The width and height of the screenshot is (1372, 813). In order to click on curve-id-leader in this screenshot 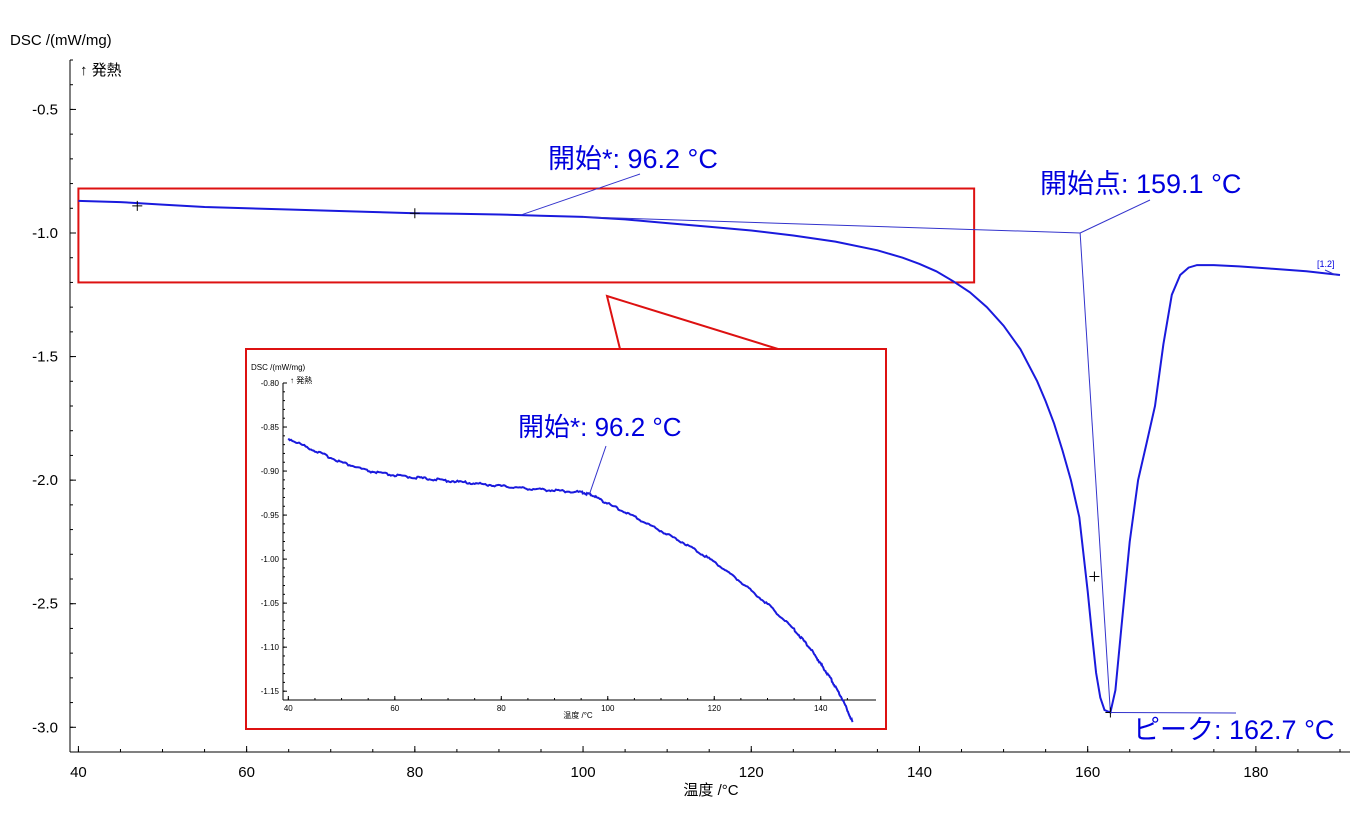, I will do `click(1330, 272)`.